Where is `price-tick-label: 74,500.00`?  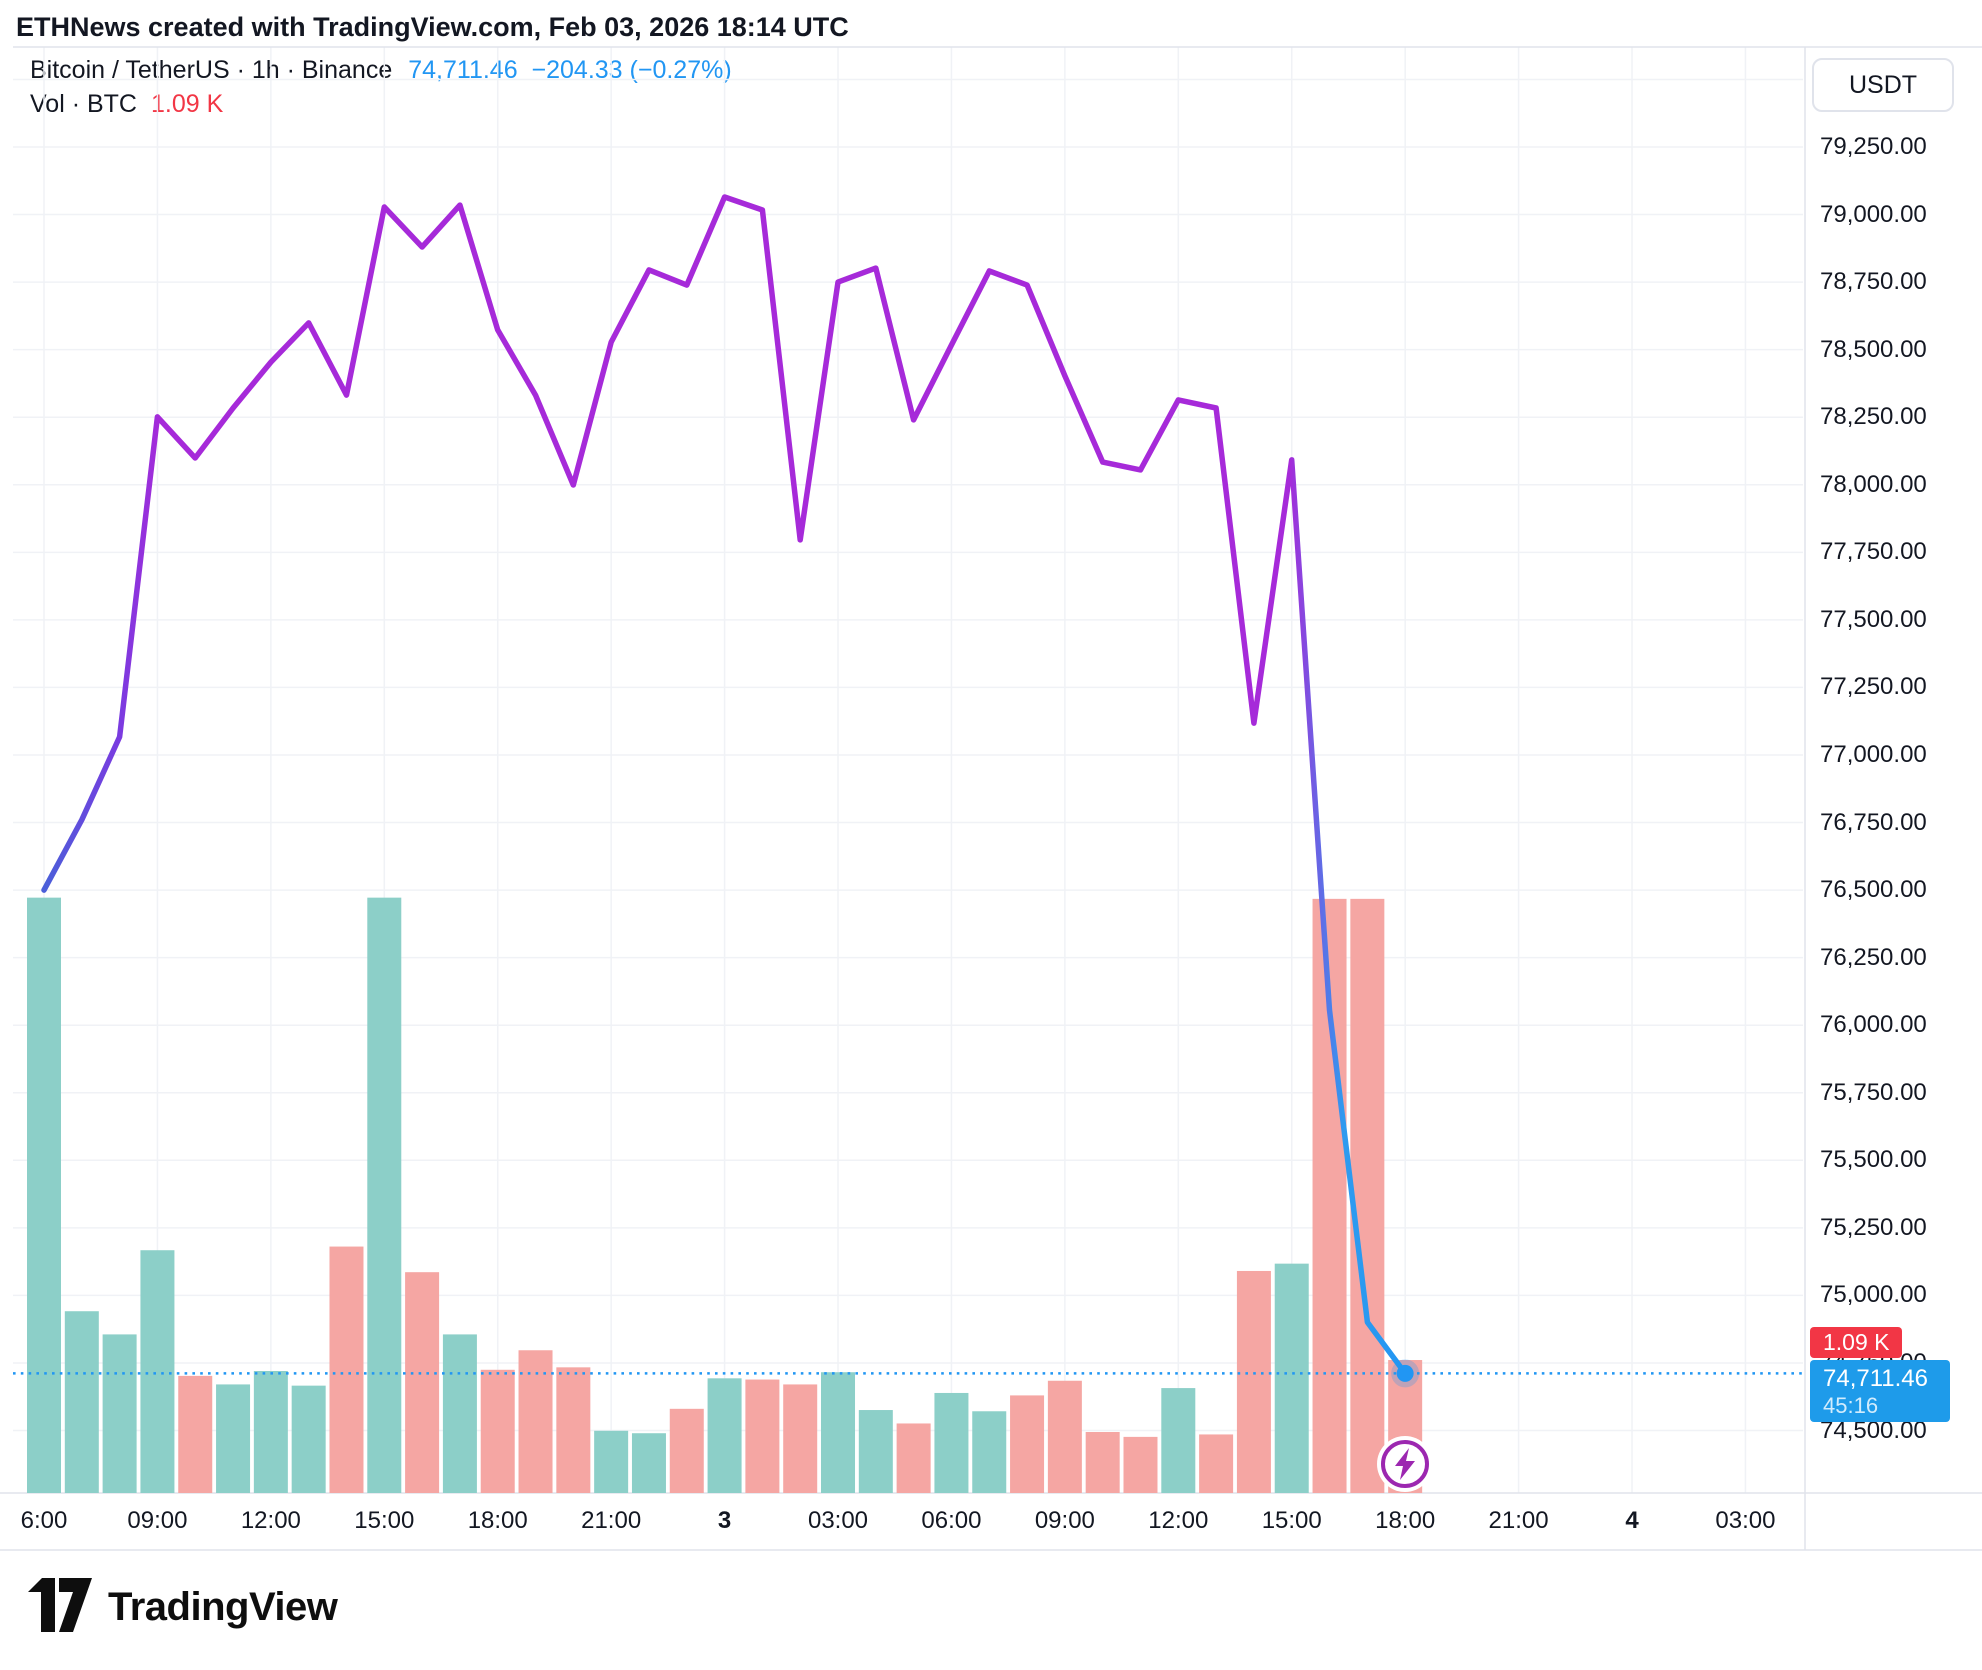 price-tick-label: 74,500.00 is located at coordinates (1873, 1430).